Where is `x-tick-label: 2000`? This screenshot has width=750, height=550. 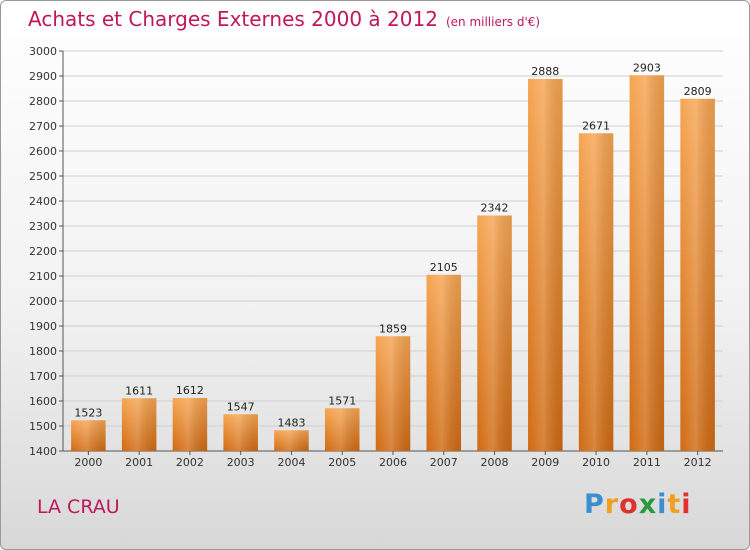 x-tick-label: 2000 is located at coordinates (88, 462).